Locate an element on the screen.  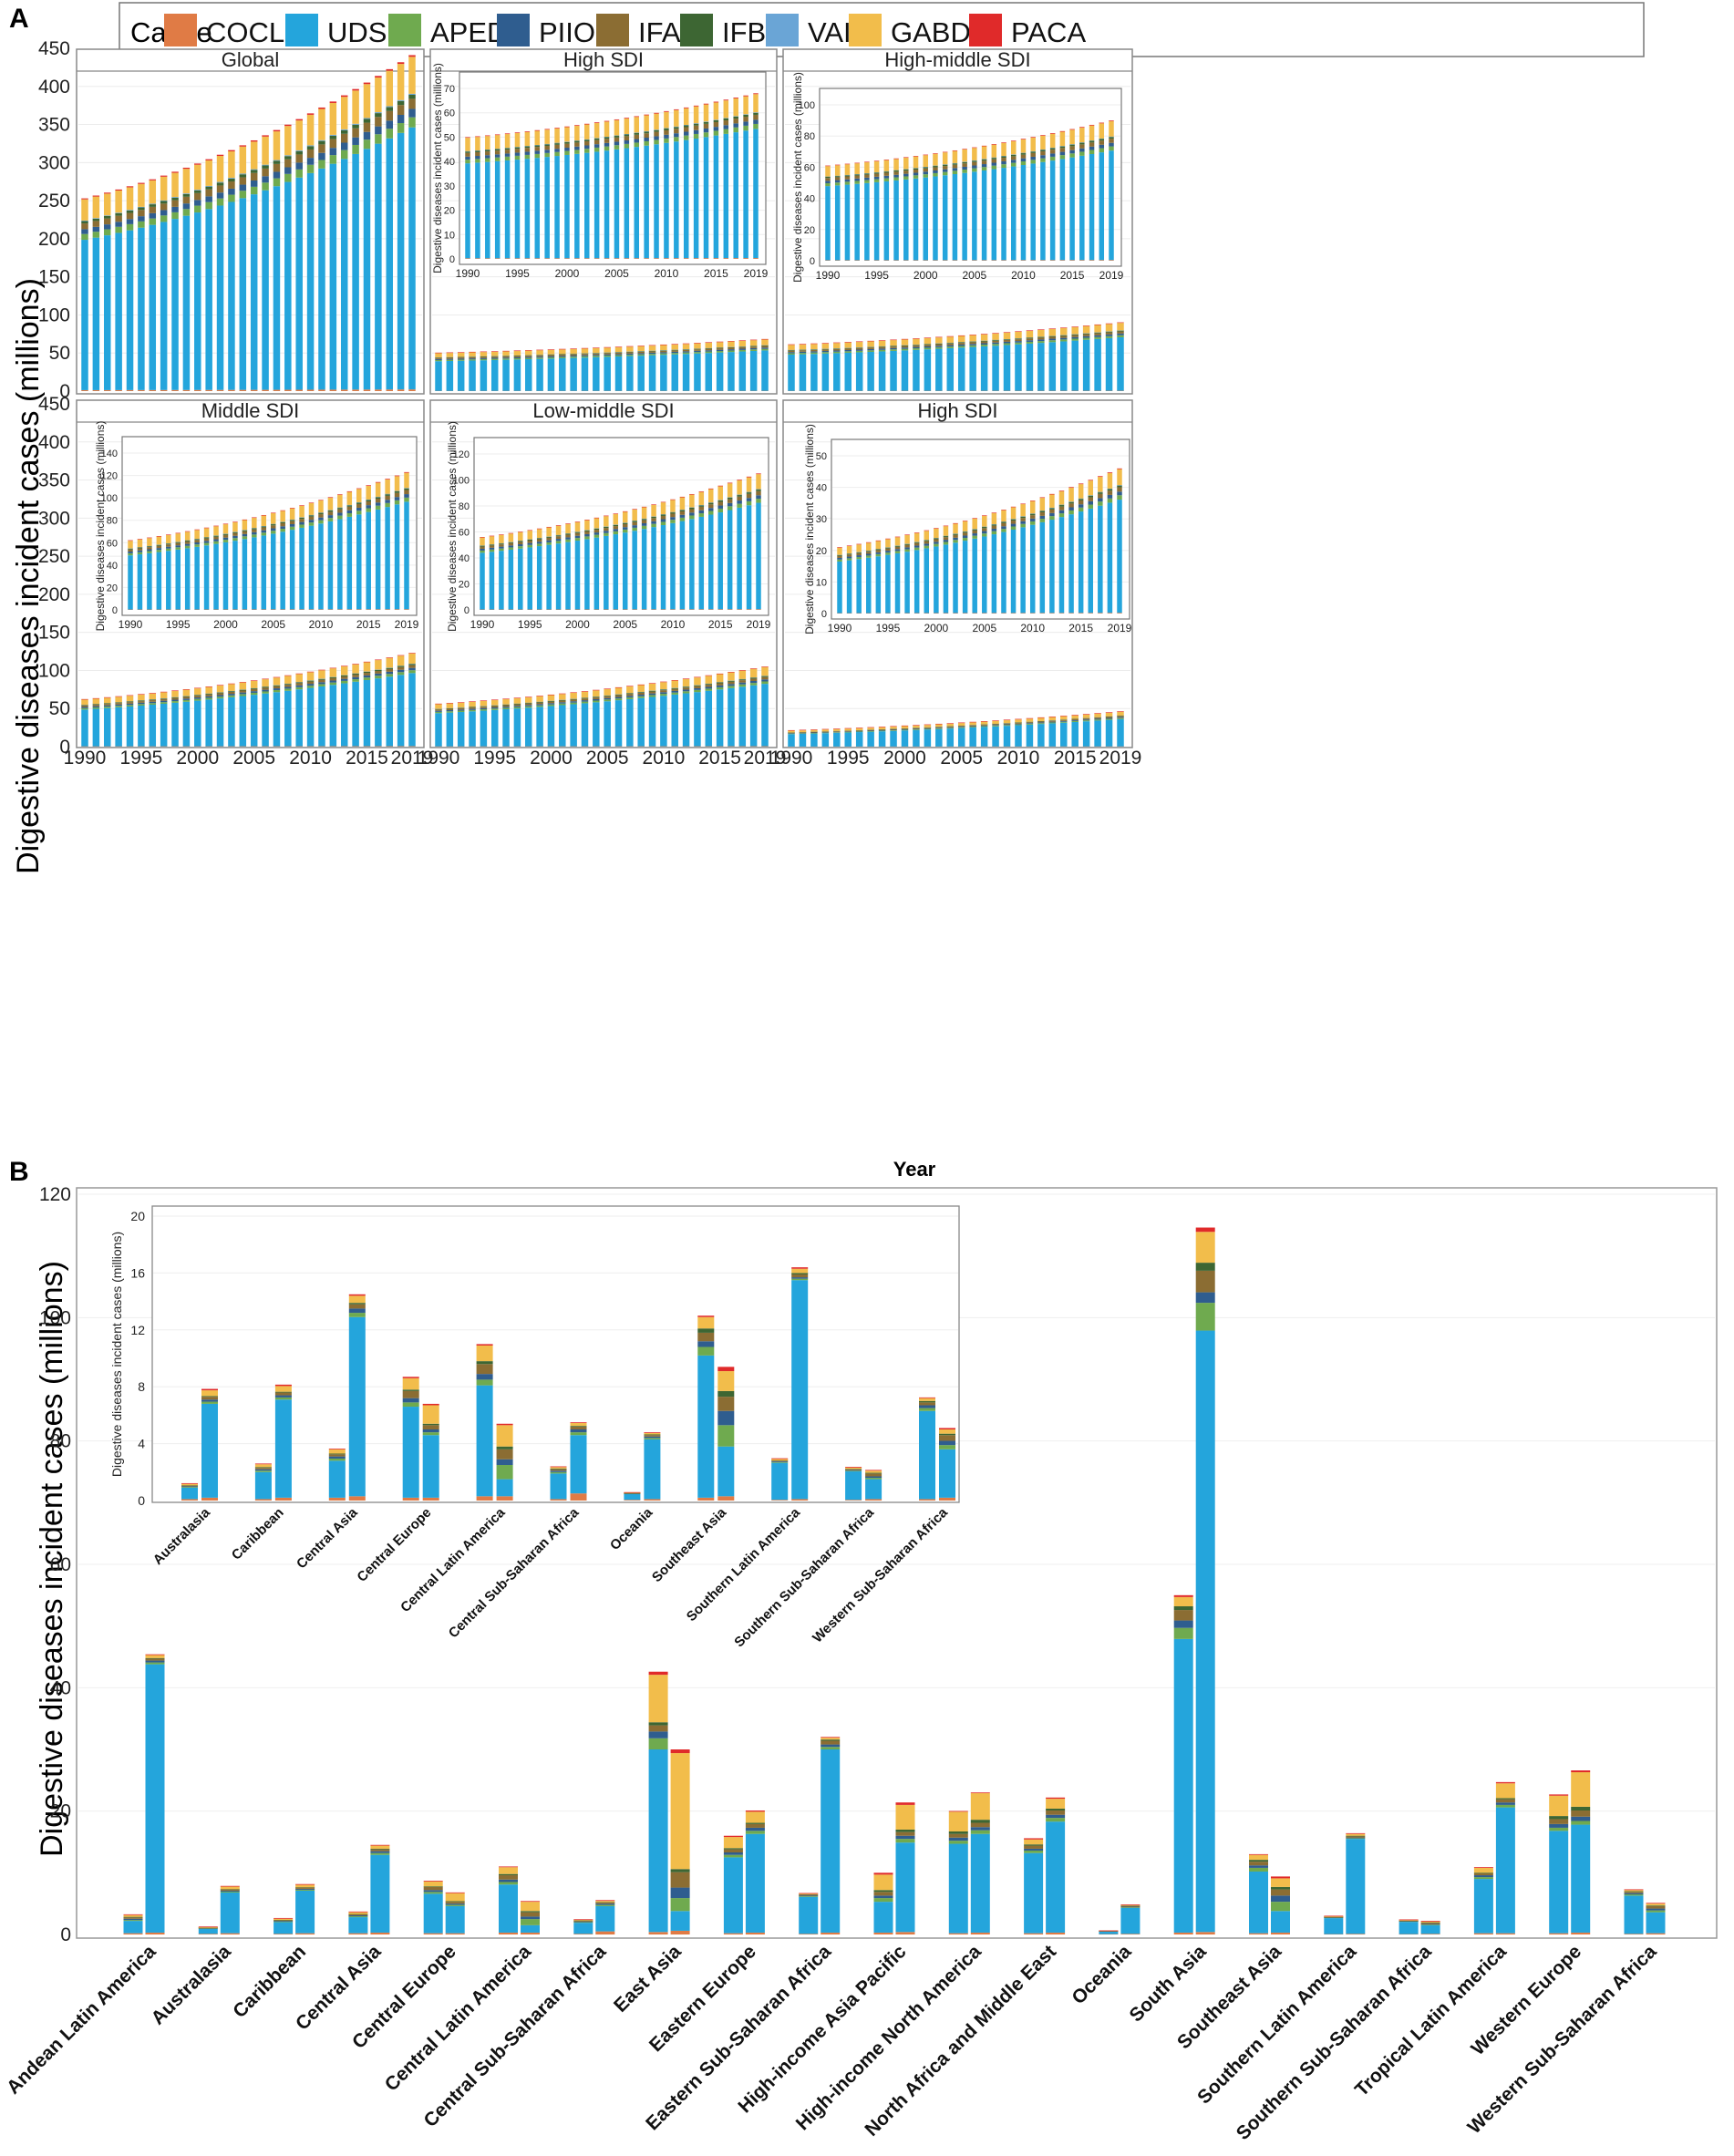
facet-2-bar-2010-ifbd is located at coordinates (663, 350).